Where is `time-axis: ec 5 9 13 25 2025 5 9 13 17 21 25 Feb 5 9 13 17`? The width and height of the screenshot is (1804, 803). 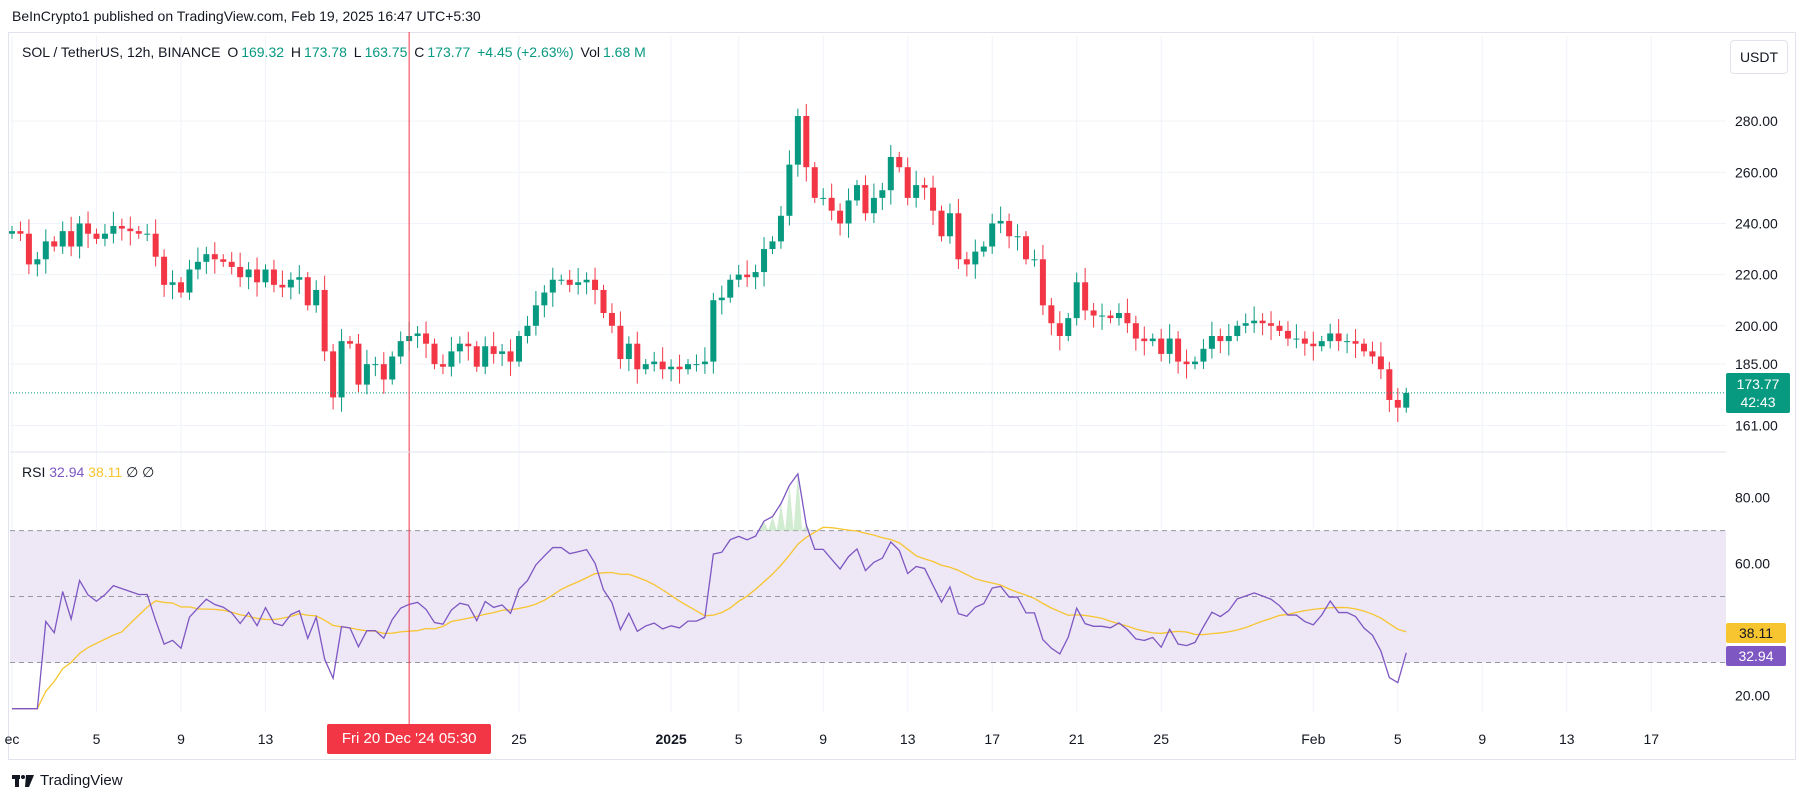
time-axis: ec 5 9 13 25 2025 5 9 13 17 21 25 Feb 5 9 13 17 is located at coordinates (832, 739).